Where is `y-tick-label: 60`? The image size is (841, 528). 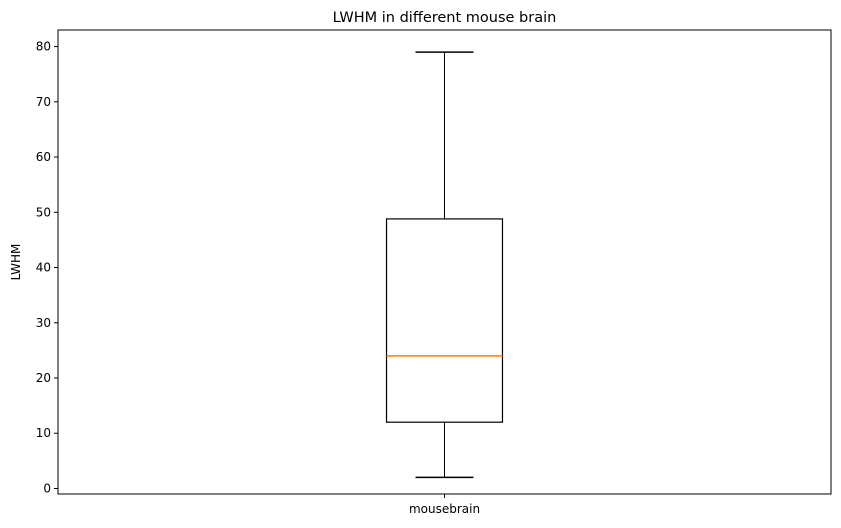 y-tick-label: 60 is located at coordinates (43, 157).